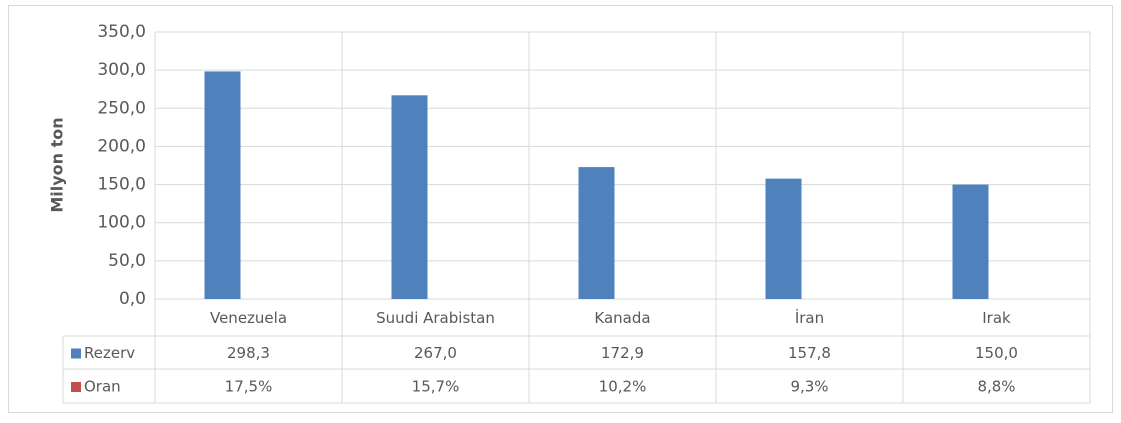  I want to click on x-tick-label: İran, so click(809, 317).